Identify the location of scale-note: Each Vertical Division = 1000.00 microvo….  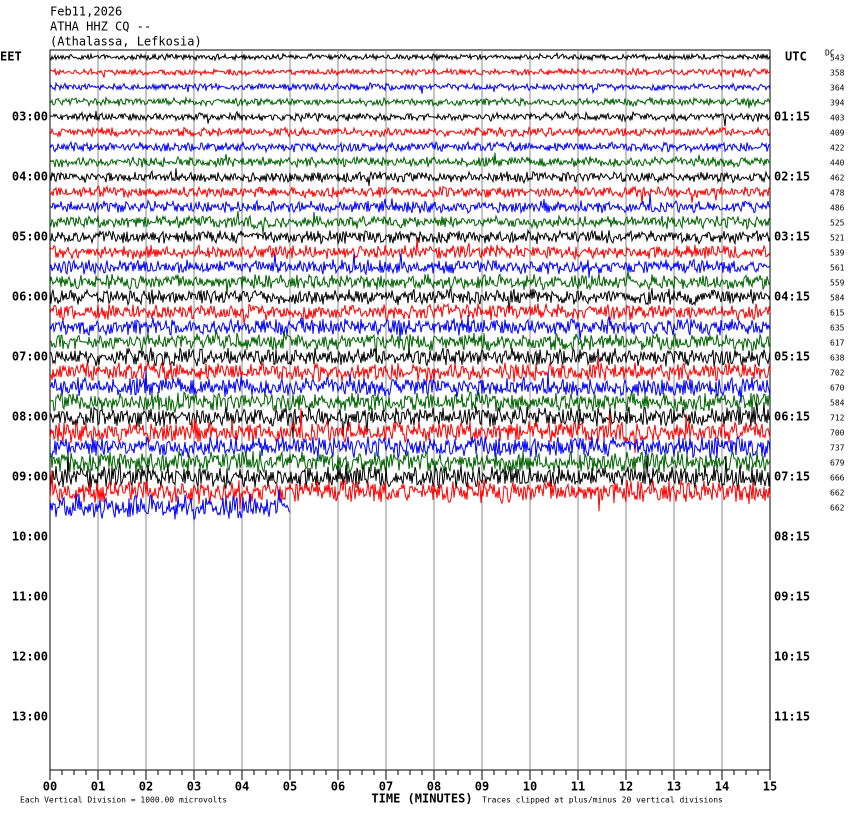
(123, 800).